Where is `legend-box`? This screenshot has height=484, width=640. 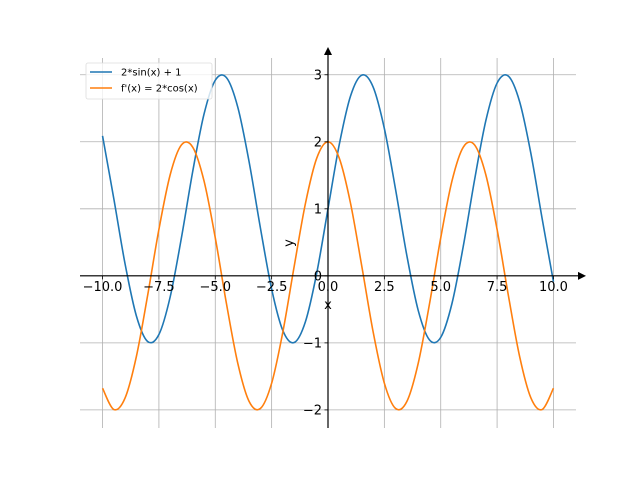 legend-box is located at coordinates (149, 81).